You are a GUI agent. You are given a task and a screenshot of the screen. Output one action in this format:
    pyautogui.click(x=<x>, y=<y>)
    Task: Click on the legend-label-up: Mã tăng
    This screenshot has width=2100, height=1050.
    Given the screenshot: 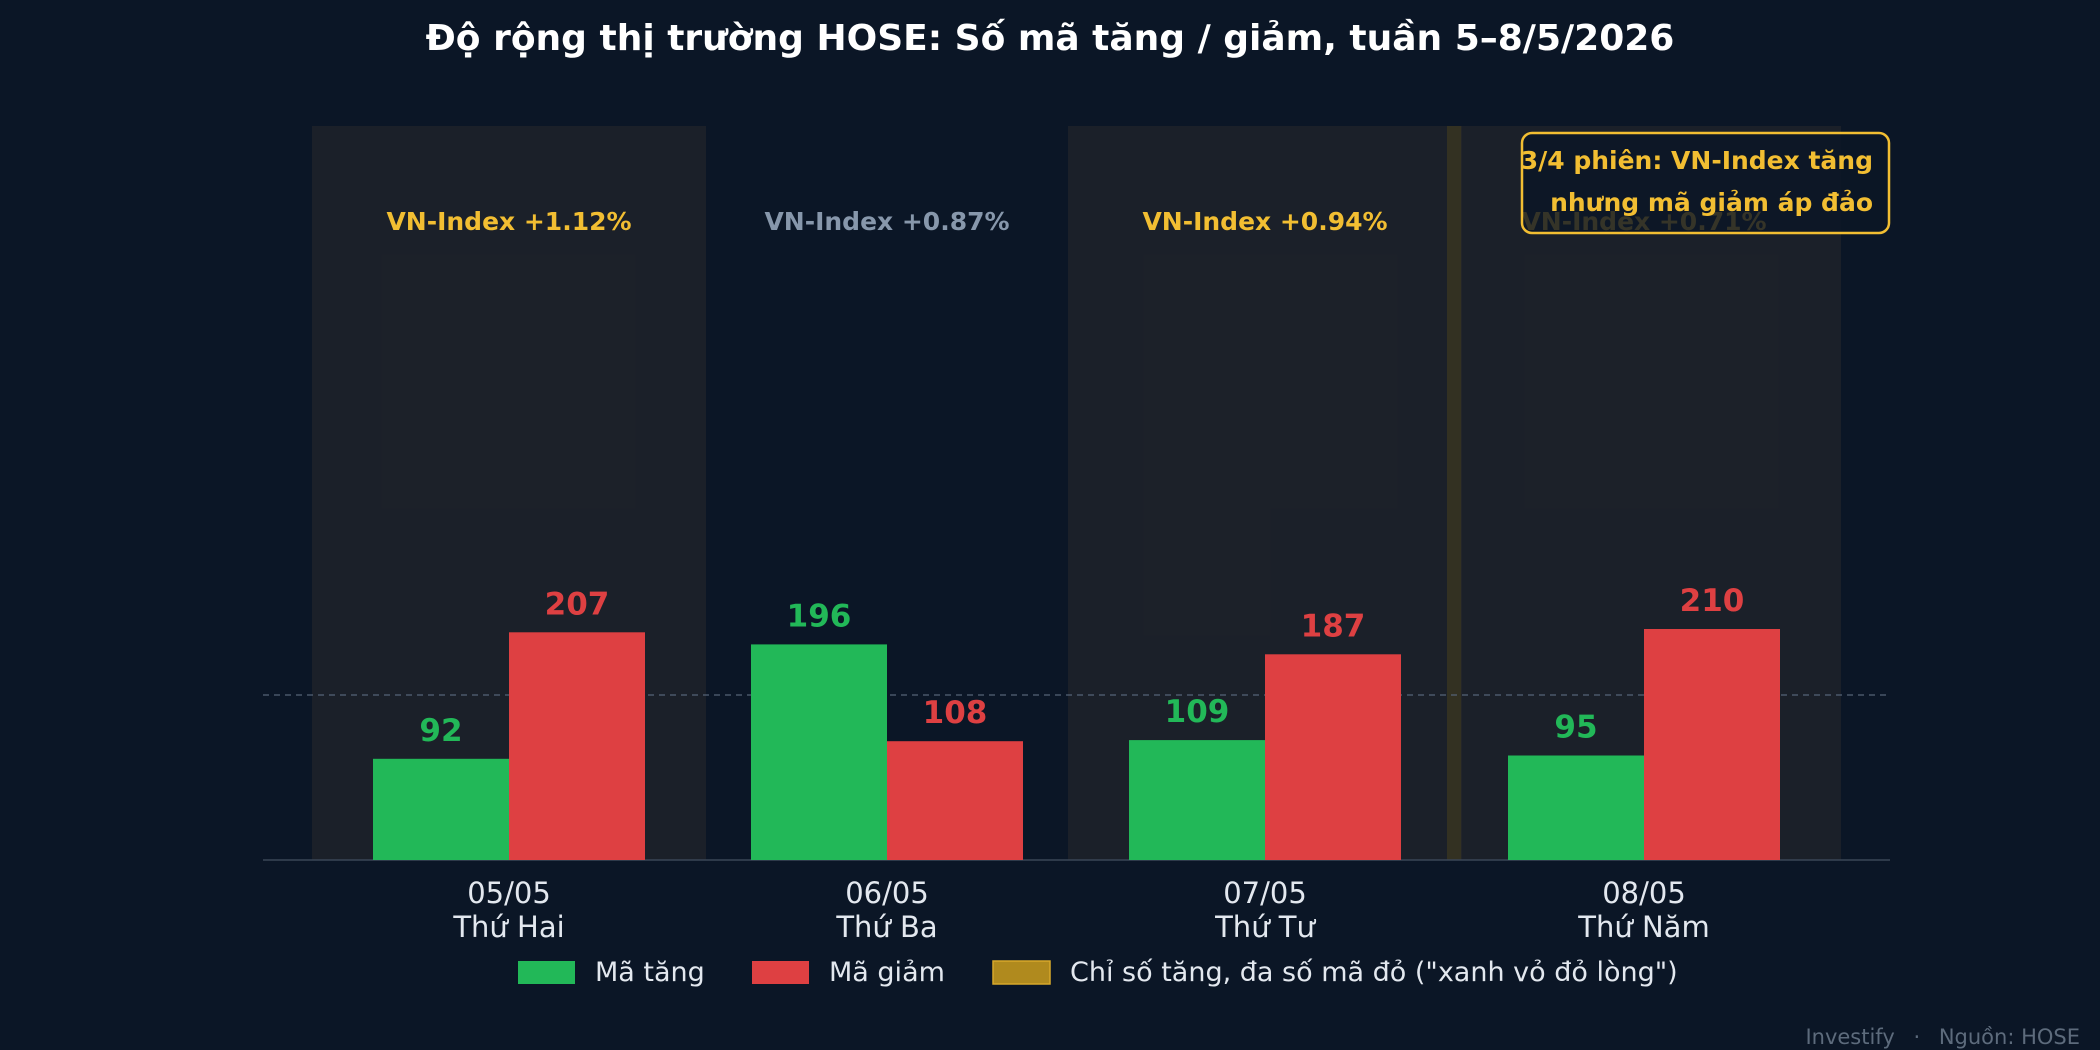 What is the action you would take?
    pyautogui.click(x=650, y=972)
    